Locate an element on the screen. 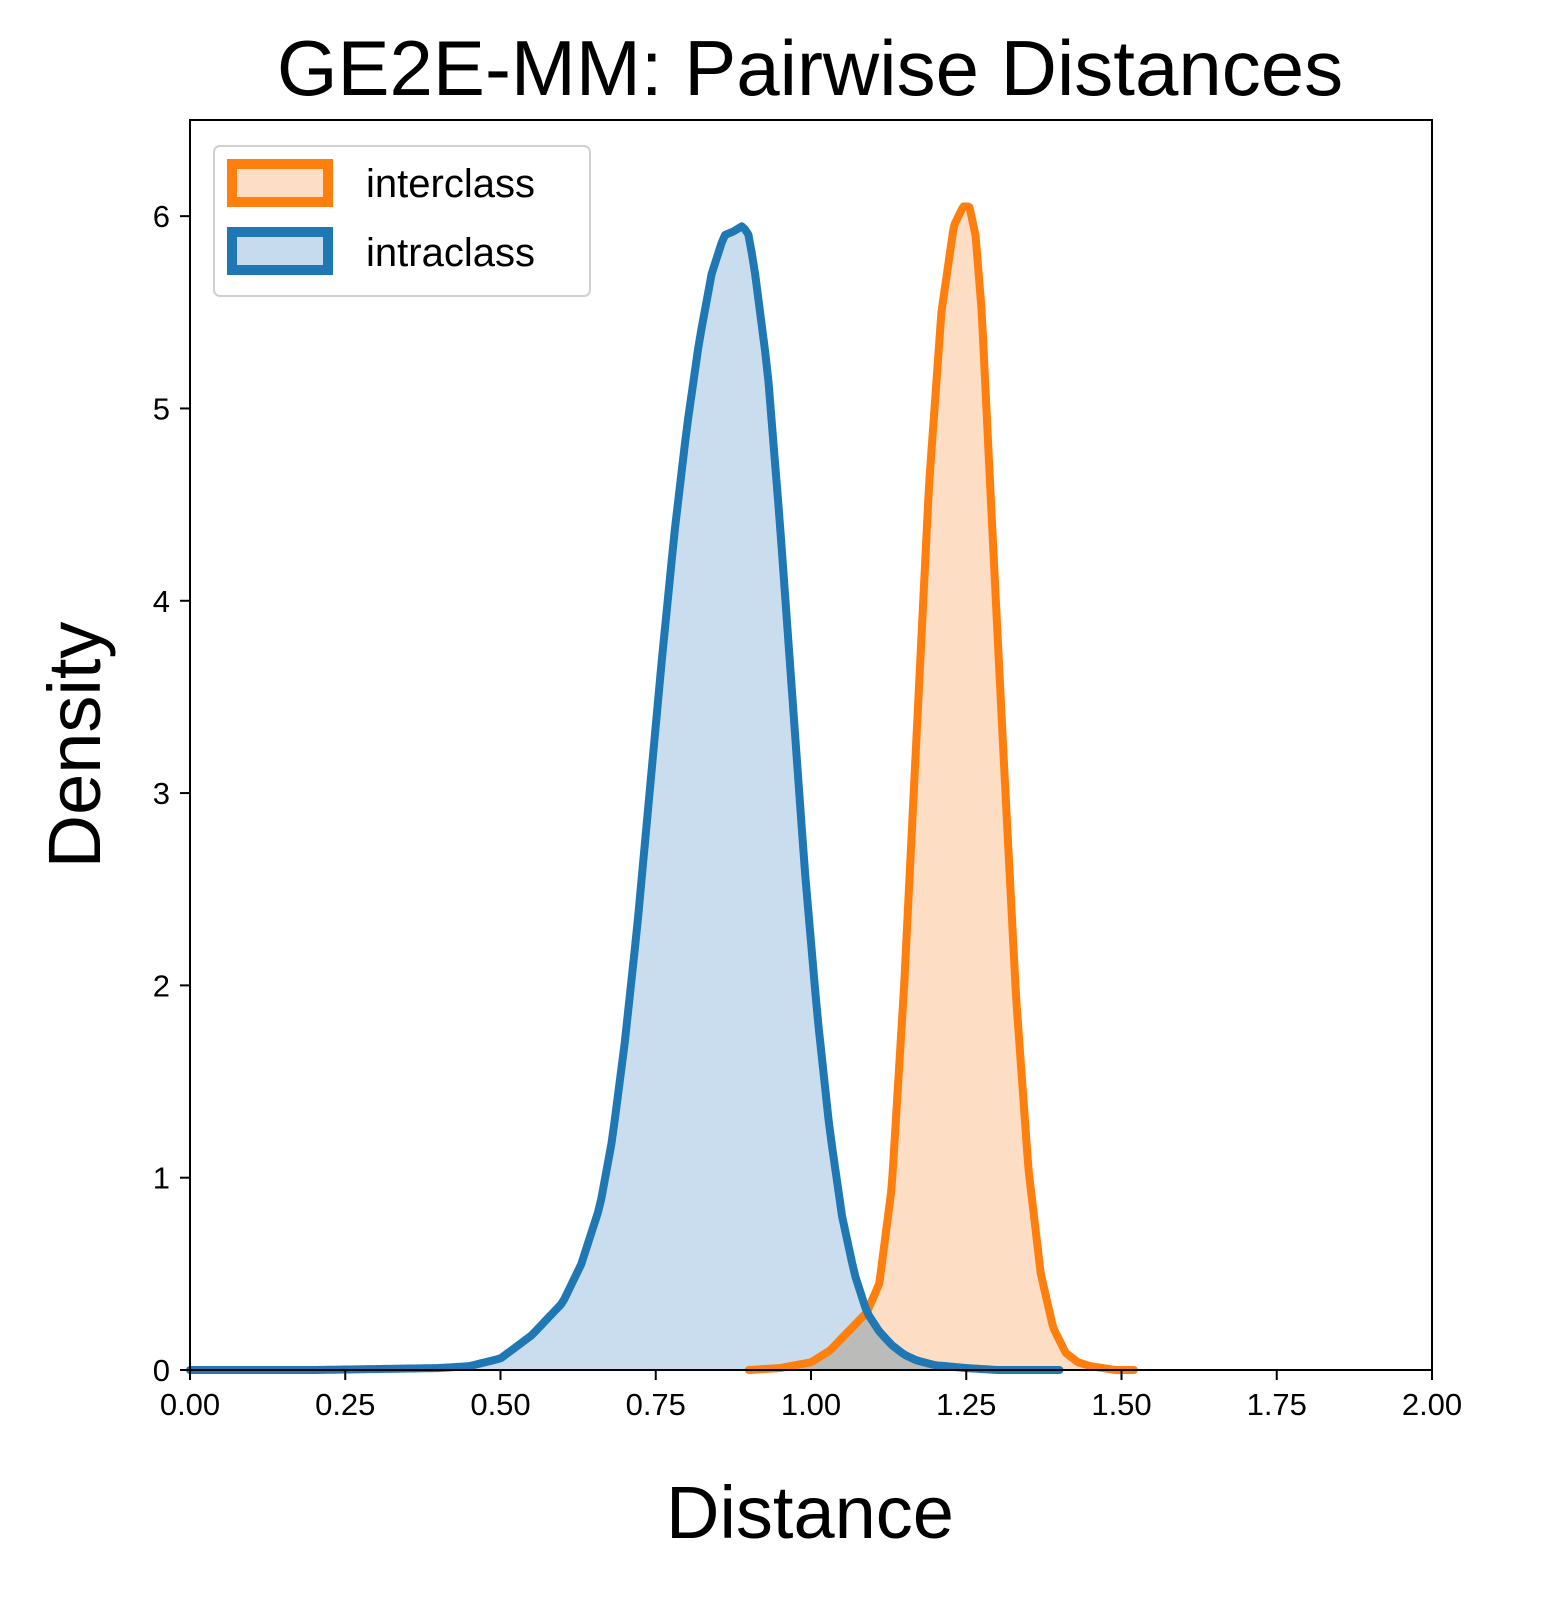  y-tick-label: 0 is located at coordinates (161, 1370).